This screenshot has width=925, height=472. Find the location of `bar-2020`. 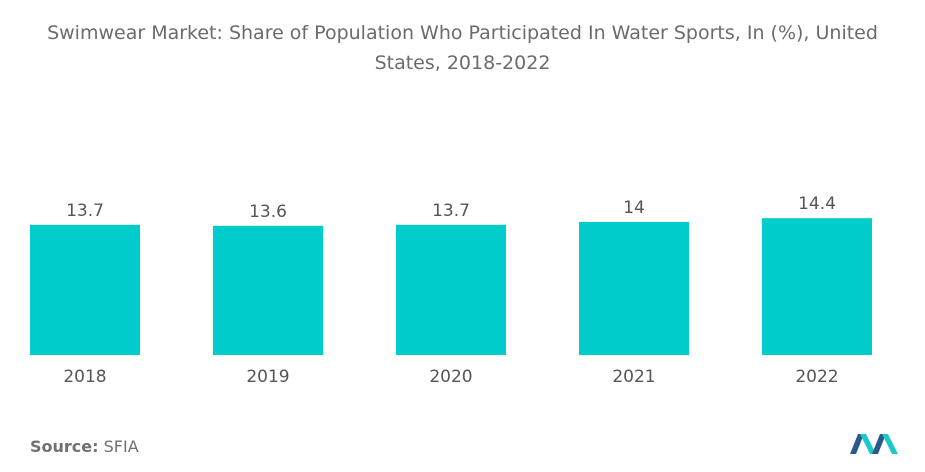

bar-2020 is located at coordinates (451, 289).